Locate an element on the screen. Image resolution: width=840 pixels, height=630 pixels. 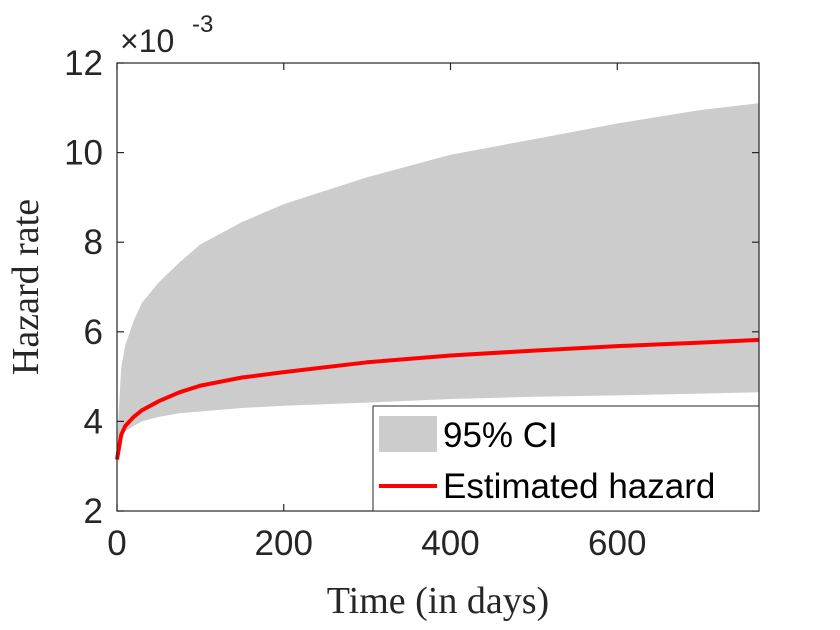
x-tick-label: 400 is located at coordinates (450, 543).